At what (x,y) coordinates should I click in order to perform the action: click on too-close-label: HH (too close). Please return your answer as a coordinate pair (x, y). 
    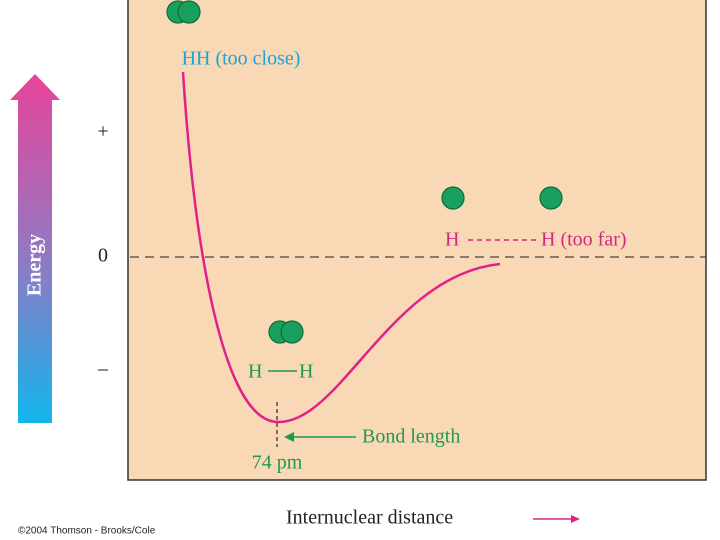
    Looking at the image, I should click on (241, 59).